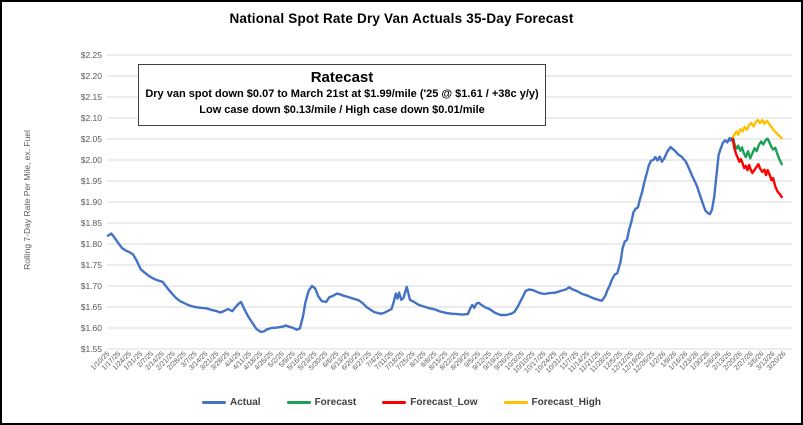 The image size is (803, 425). I want to click on y-tick-label: $2.25, so click(92, 55).